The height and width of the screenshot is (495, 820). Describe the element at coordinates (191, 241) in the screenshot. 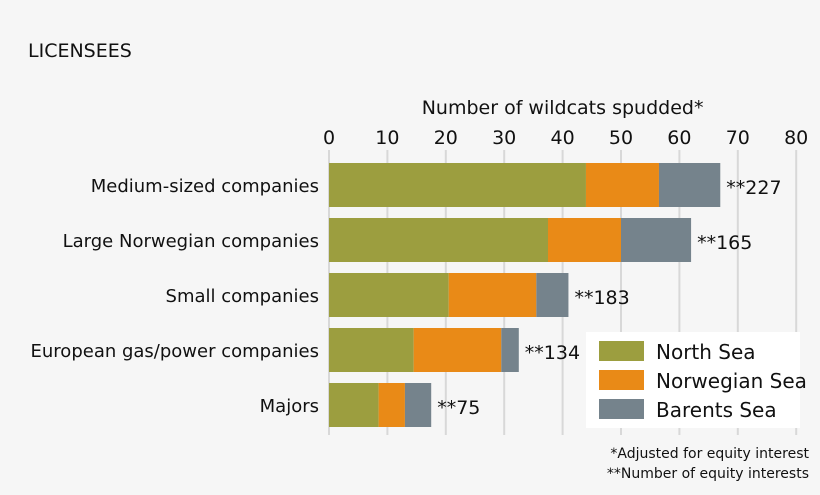

I see `category-label: Large Norwegian companies` at that location.